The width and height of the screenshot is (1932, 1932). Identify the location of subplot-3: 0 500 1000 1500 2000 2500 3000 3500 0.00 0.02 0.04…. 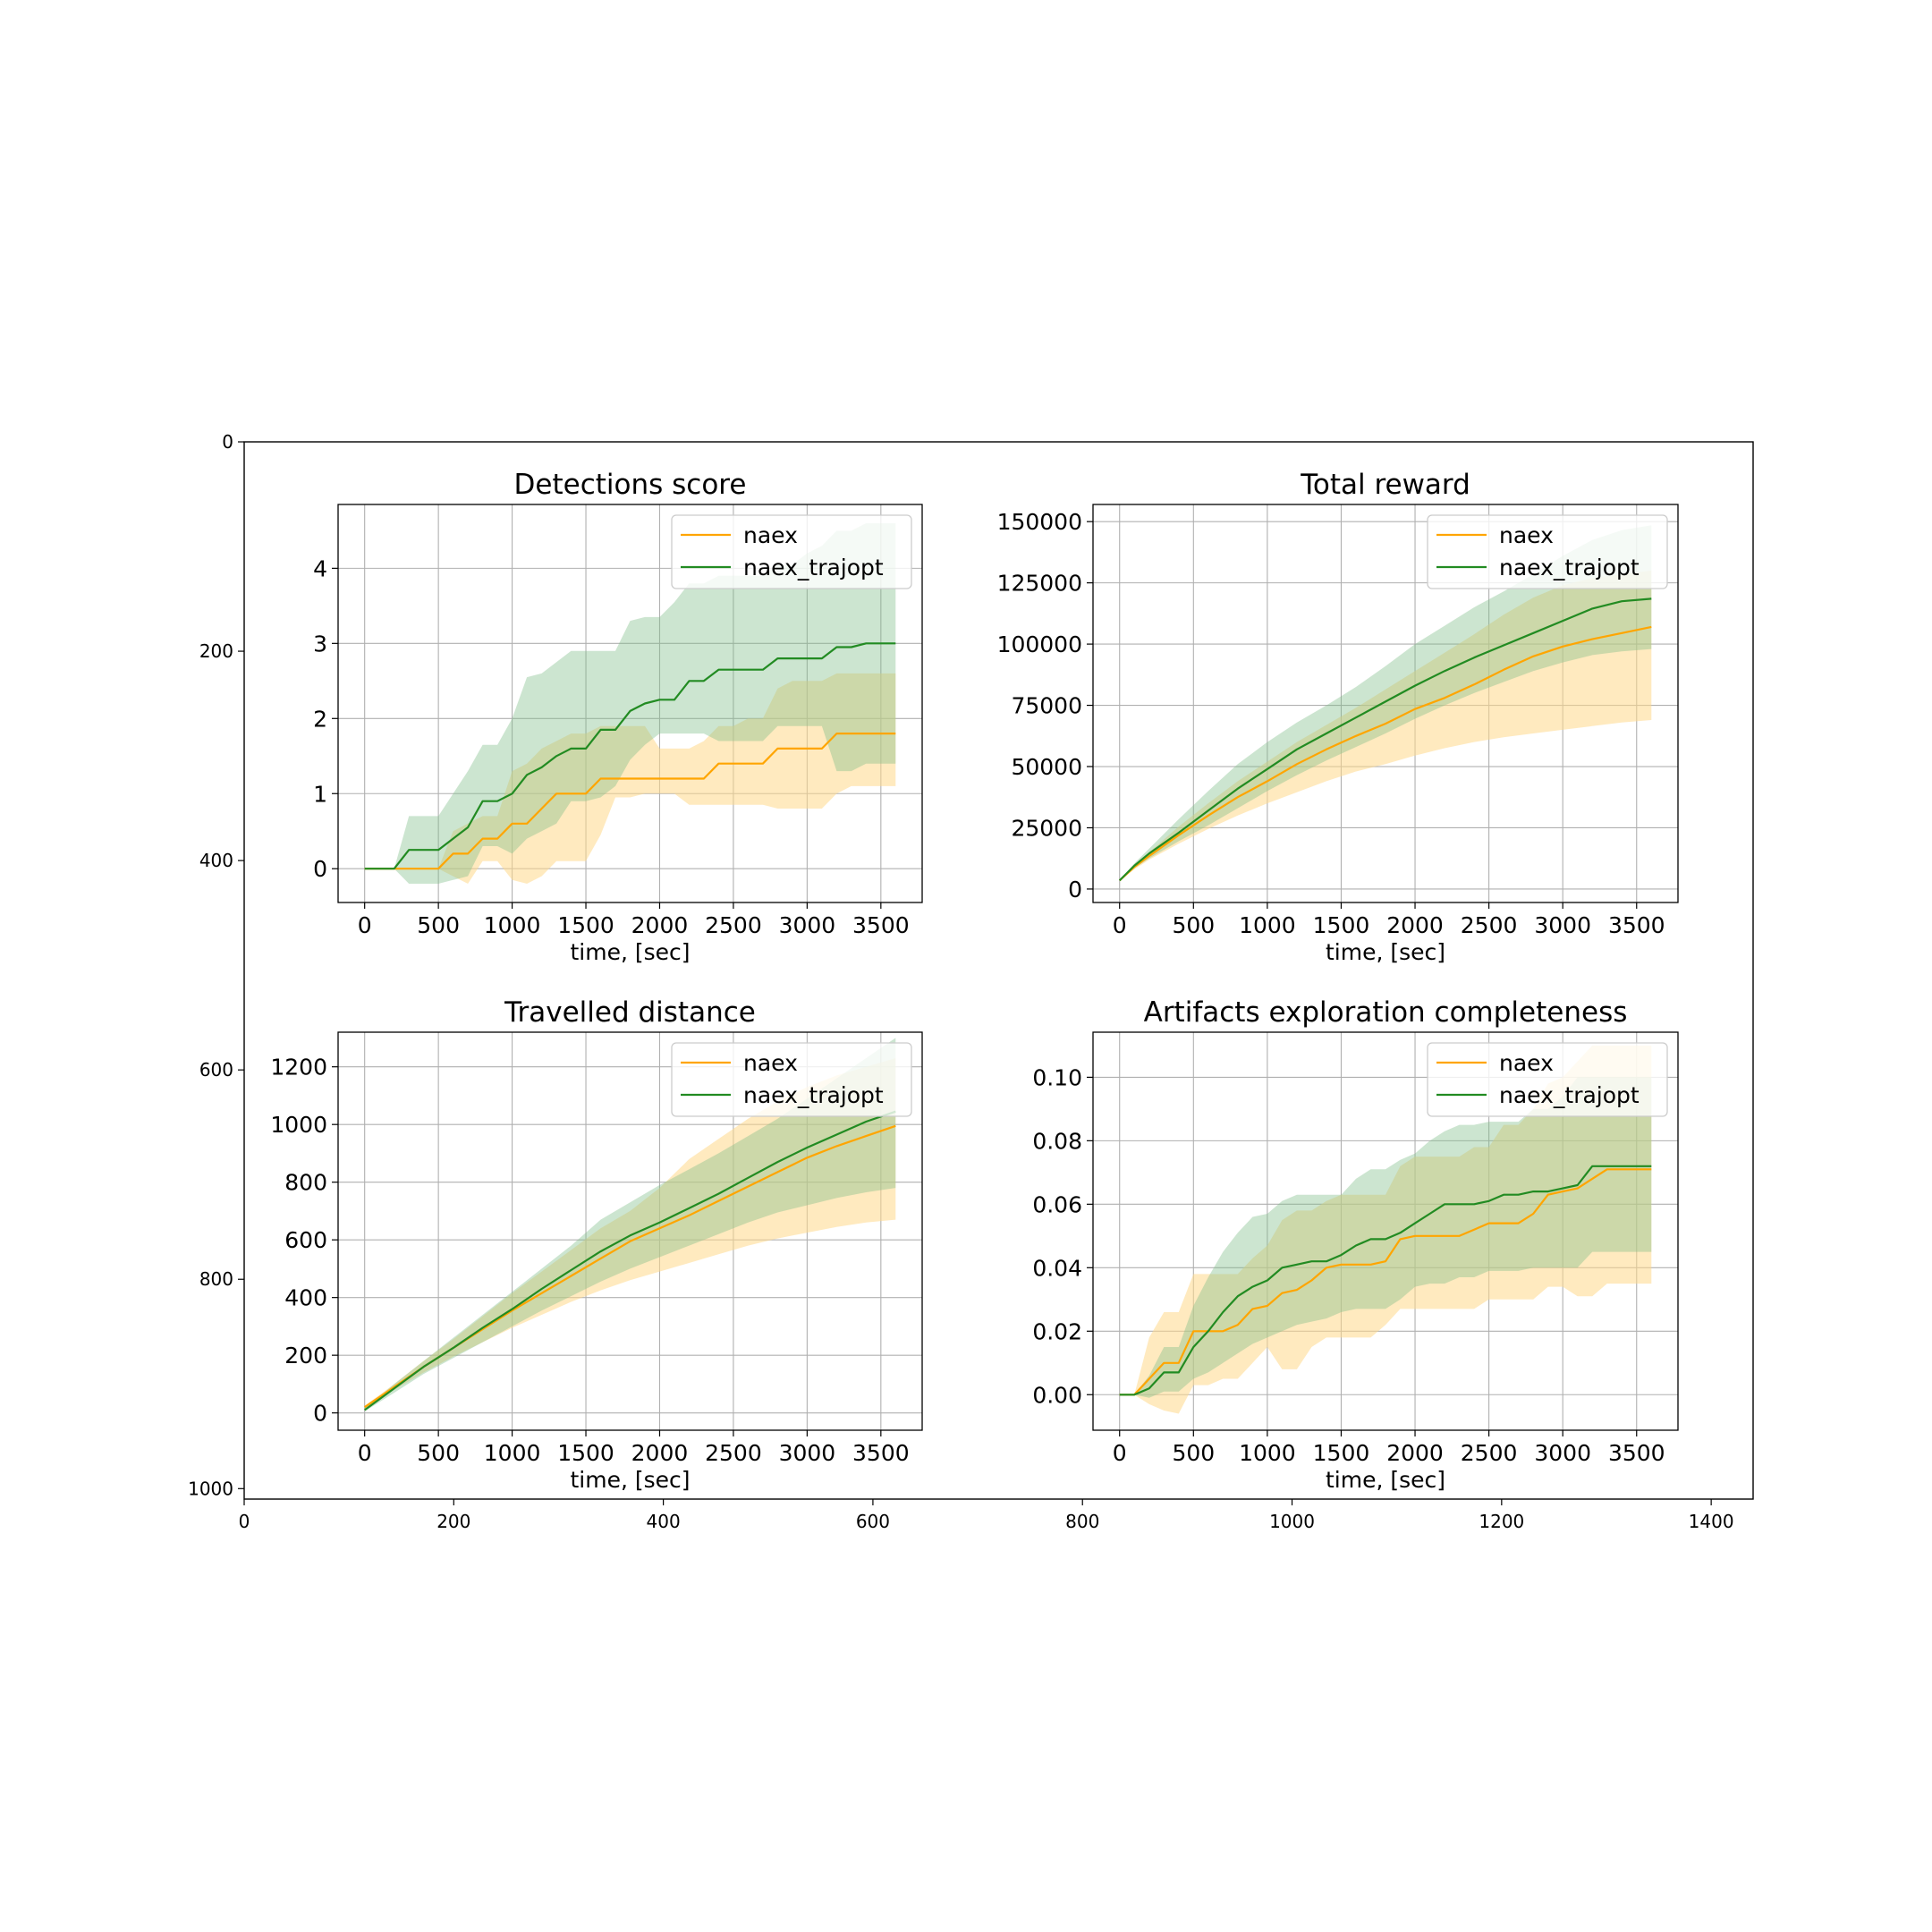
(1355, 1244).